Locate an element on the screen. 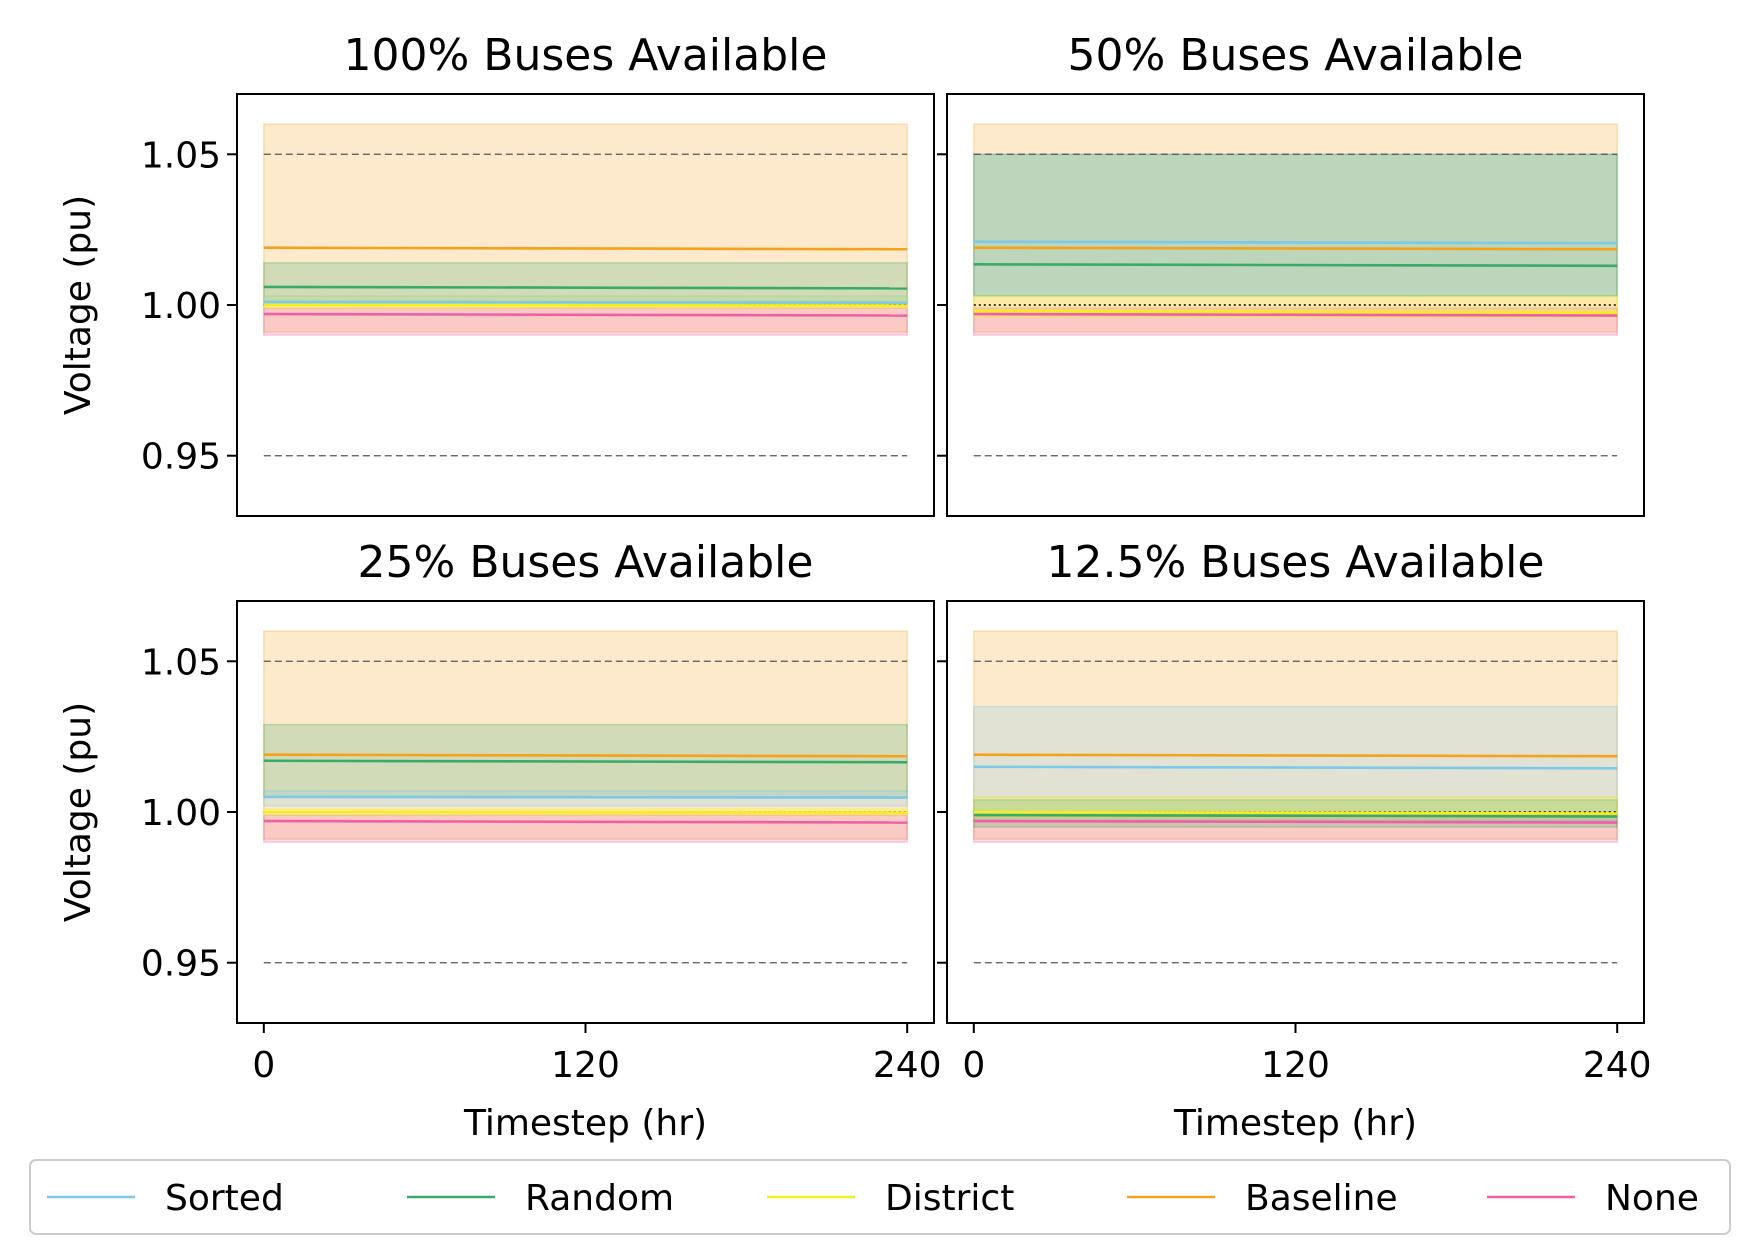  subplot-title: 50% Buses Available is located at coordinates (1296, 55).